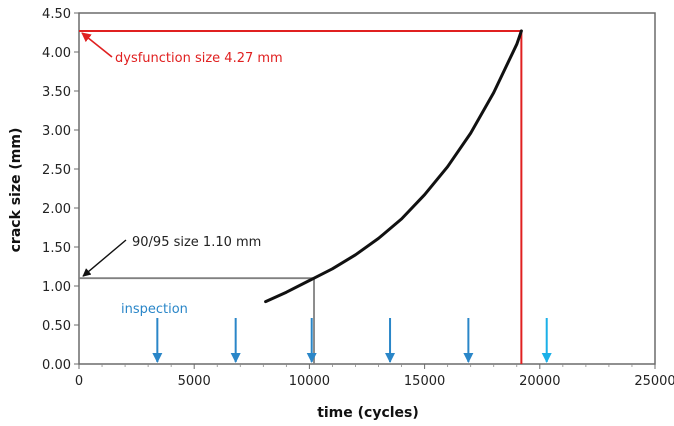 This screenshot has width=674, height=426. I want to click on y-tick-label: 1.50, so click(56, 248).